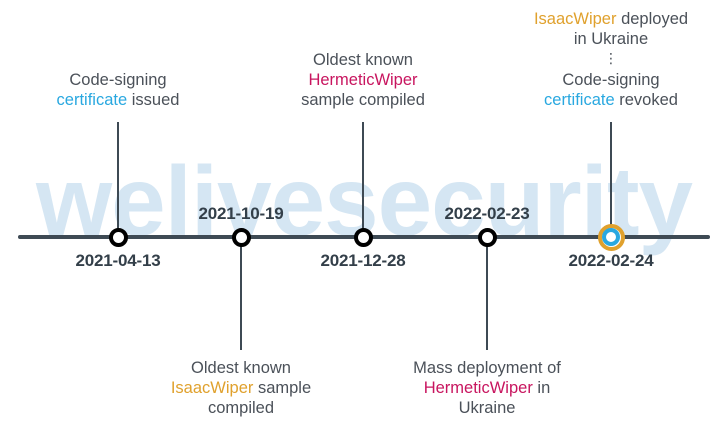 This screenshot has width=728, height=430. Describe the element at coordinates (241, 237) in the screenshot. I see `event-marker-orange` at that location.